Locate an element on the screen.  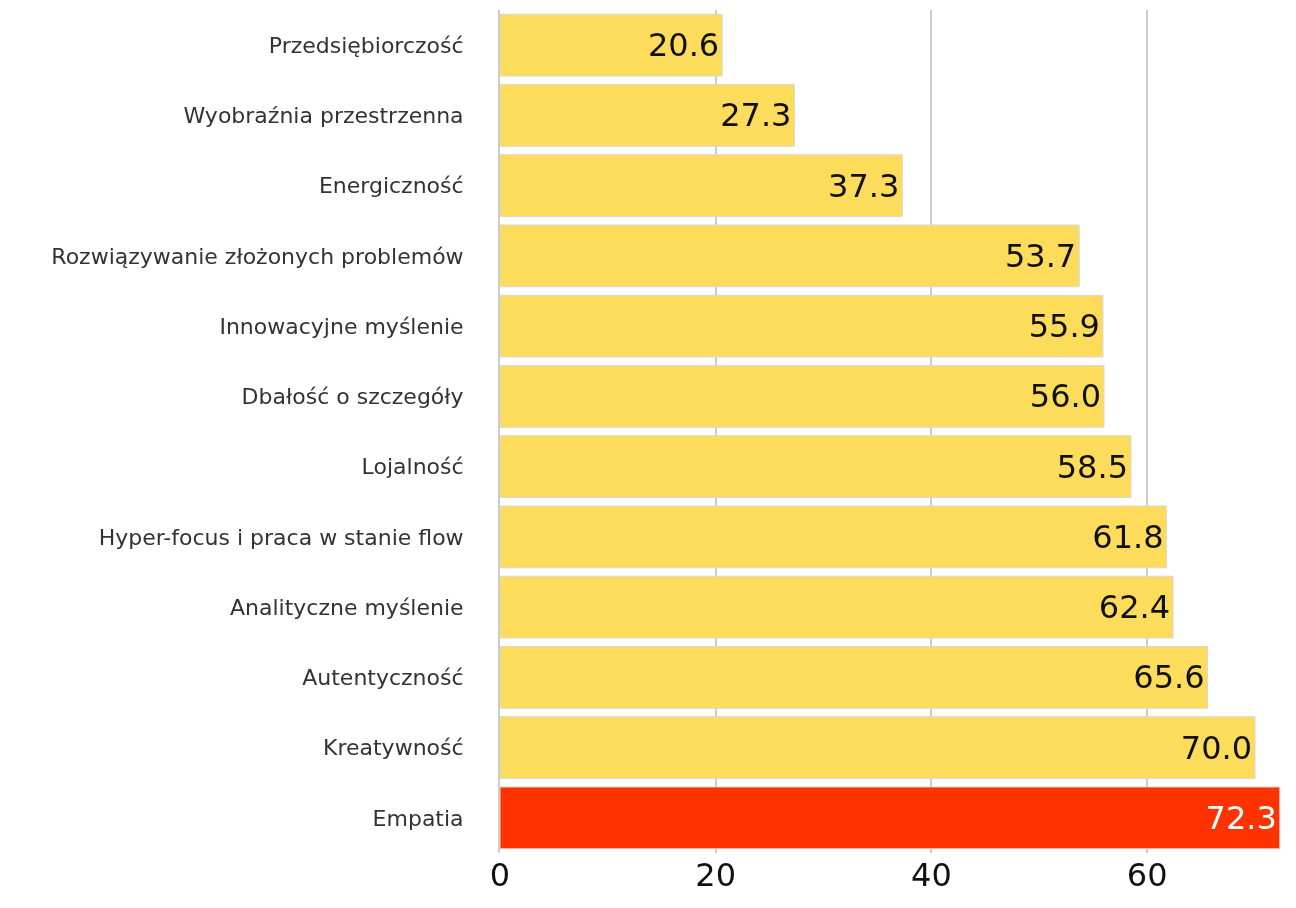
x-tick-label: 60 is located at coordinates (1147, 875).